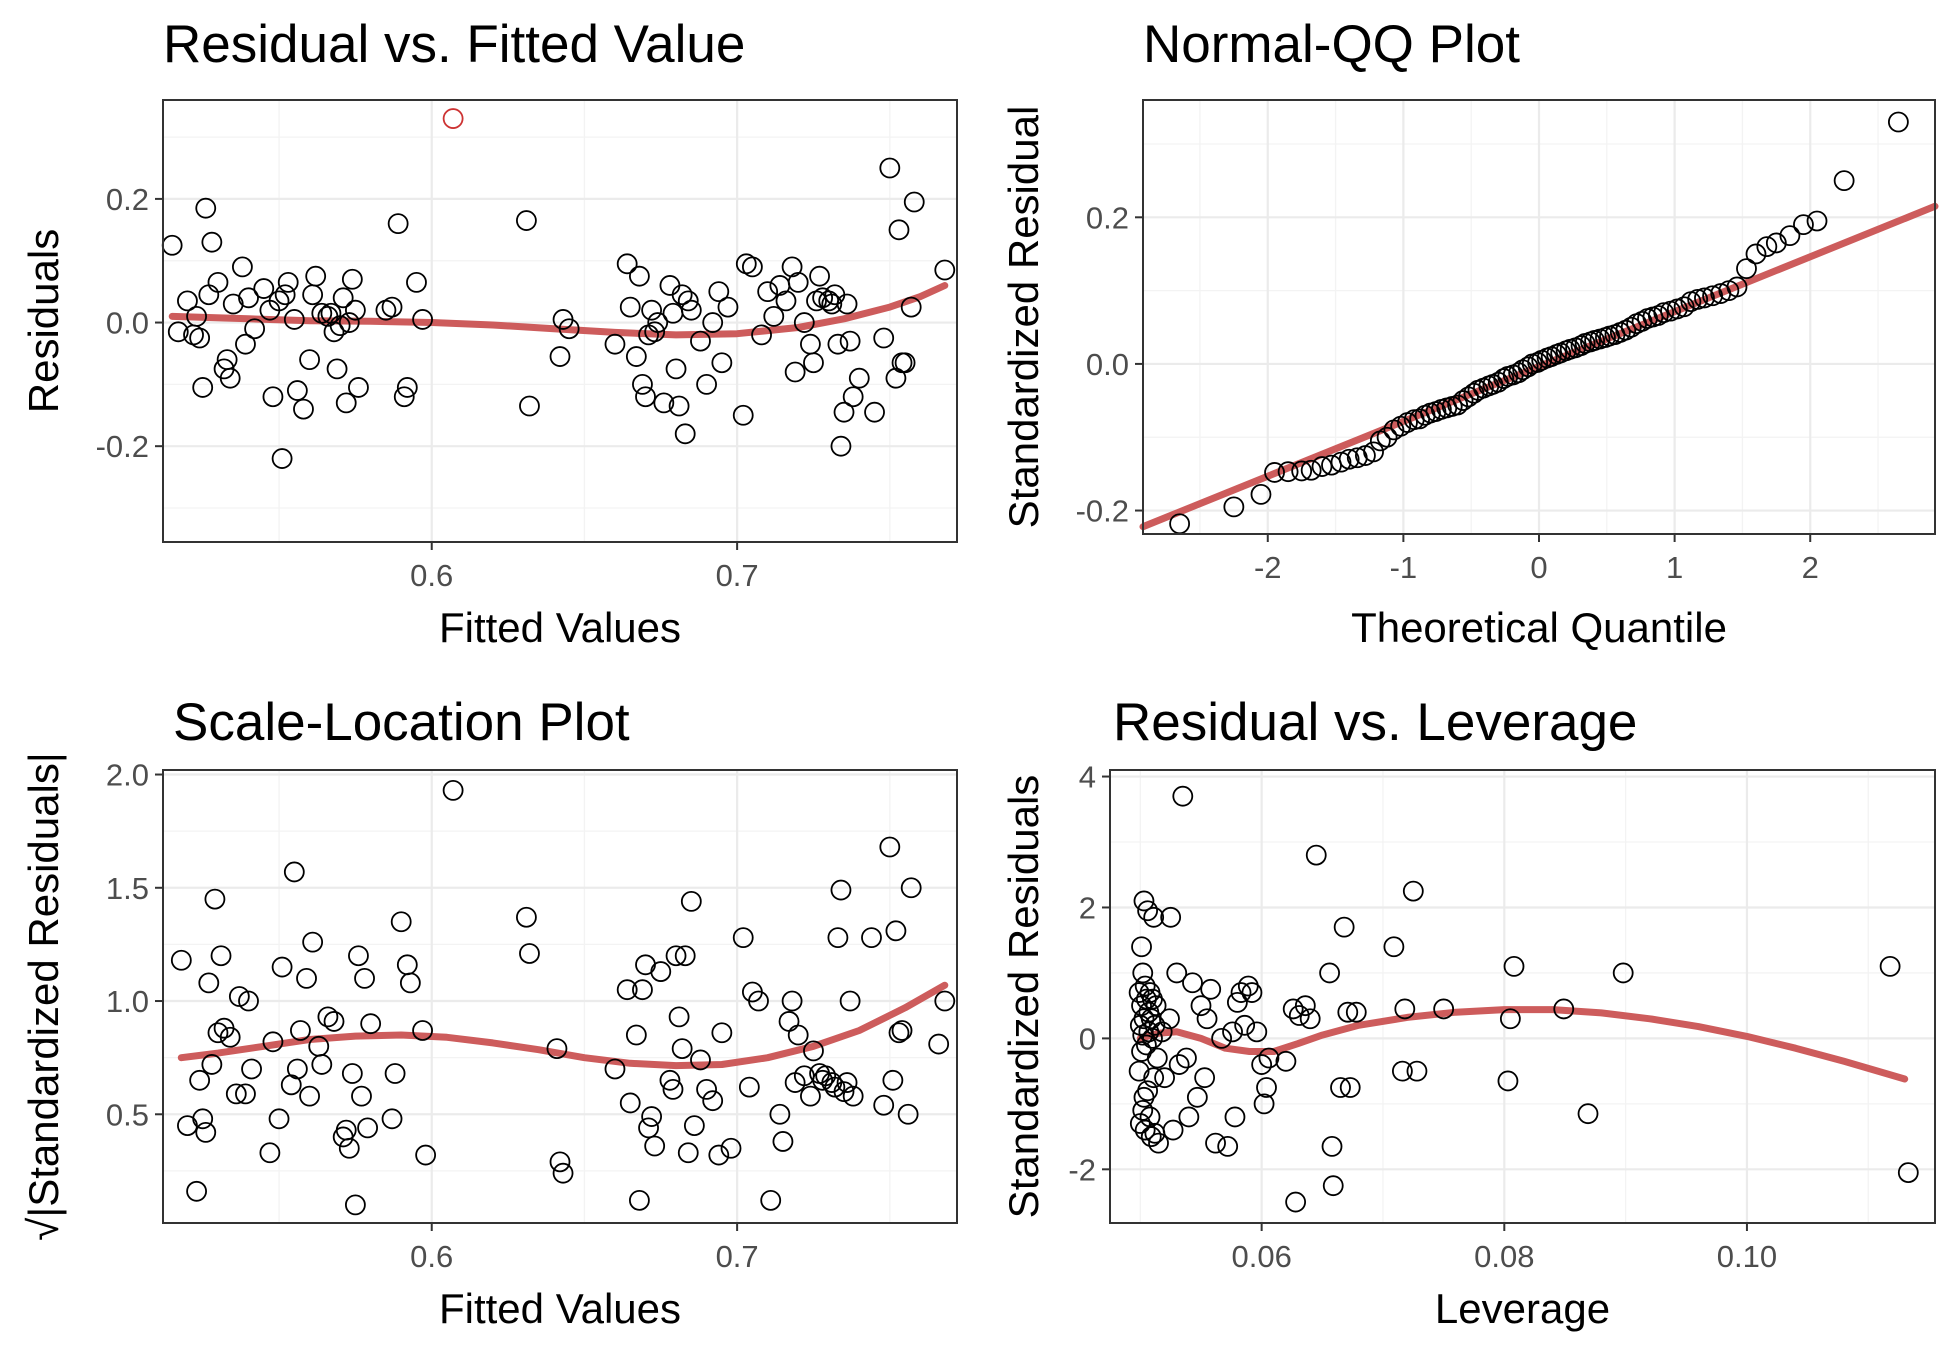 The height and width of the screenshot is (1350, 1950). What do you see at coordinates (1087, 1038) in the screenshot?
I see `y-tick-label: 0` at bounding box center [1087, 1038].